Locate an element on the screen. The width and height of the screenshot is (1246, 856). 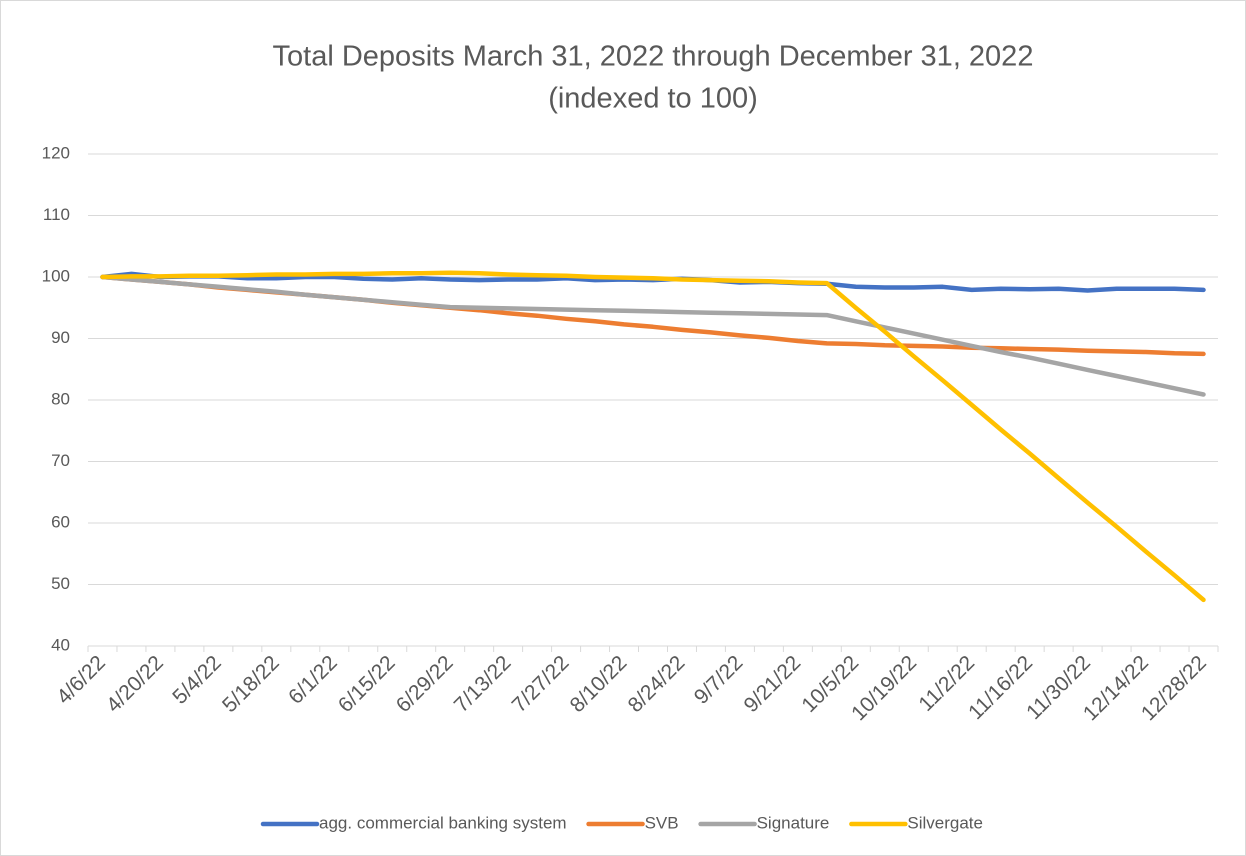
y-tick-label: 90 is located at coordinates (60, 337).